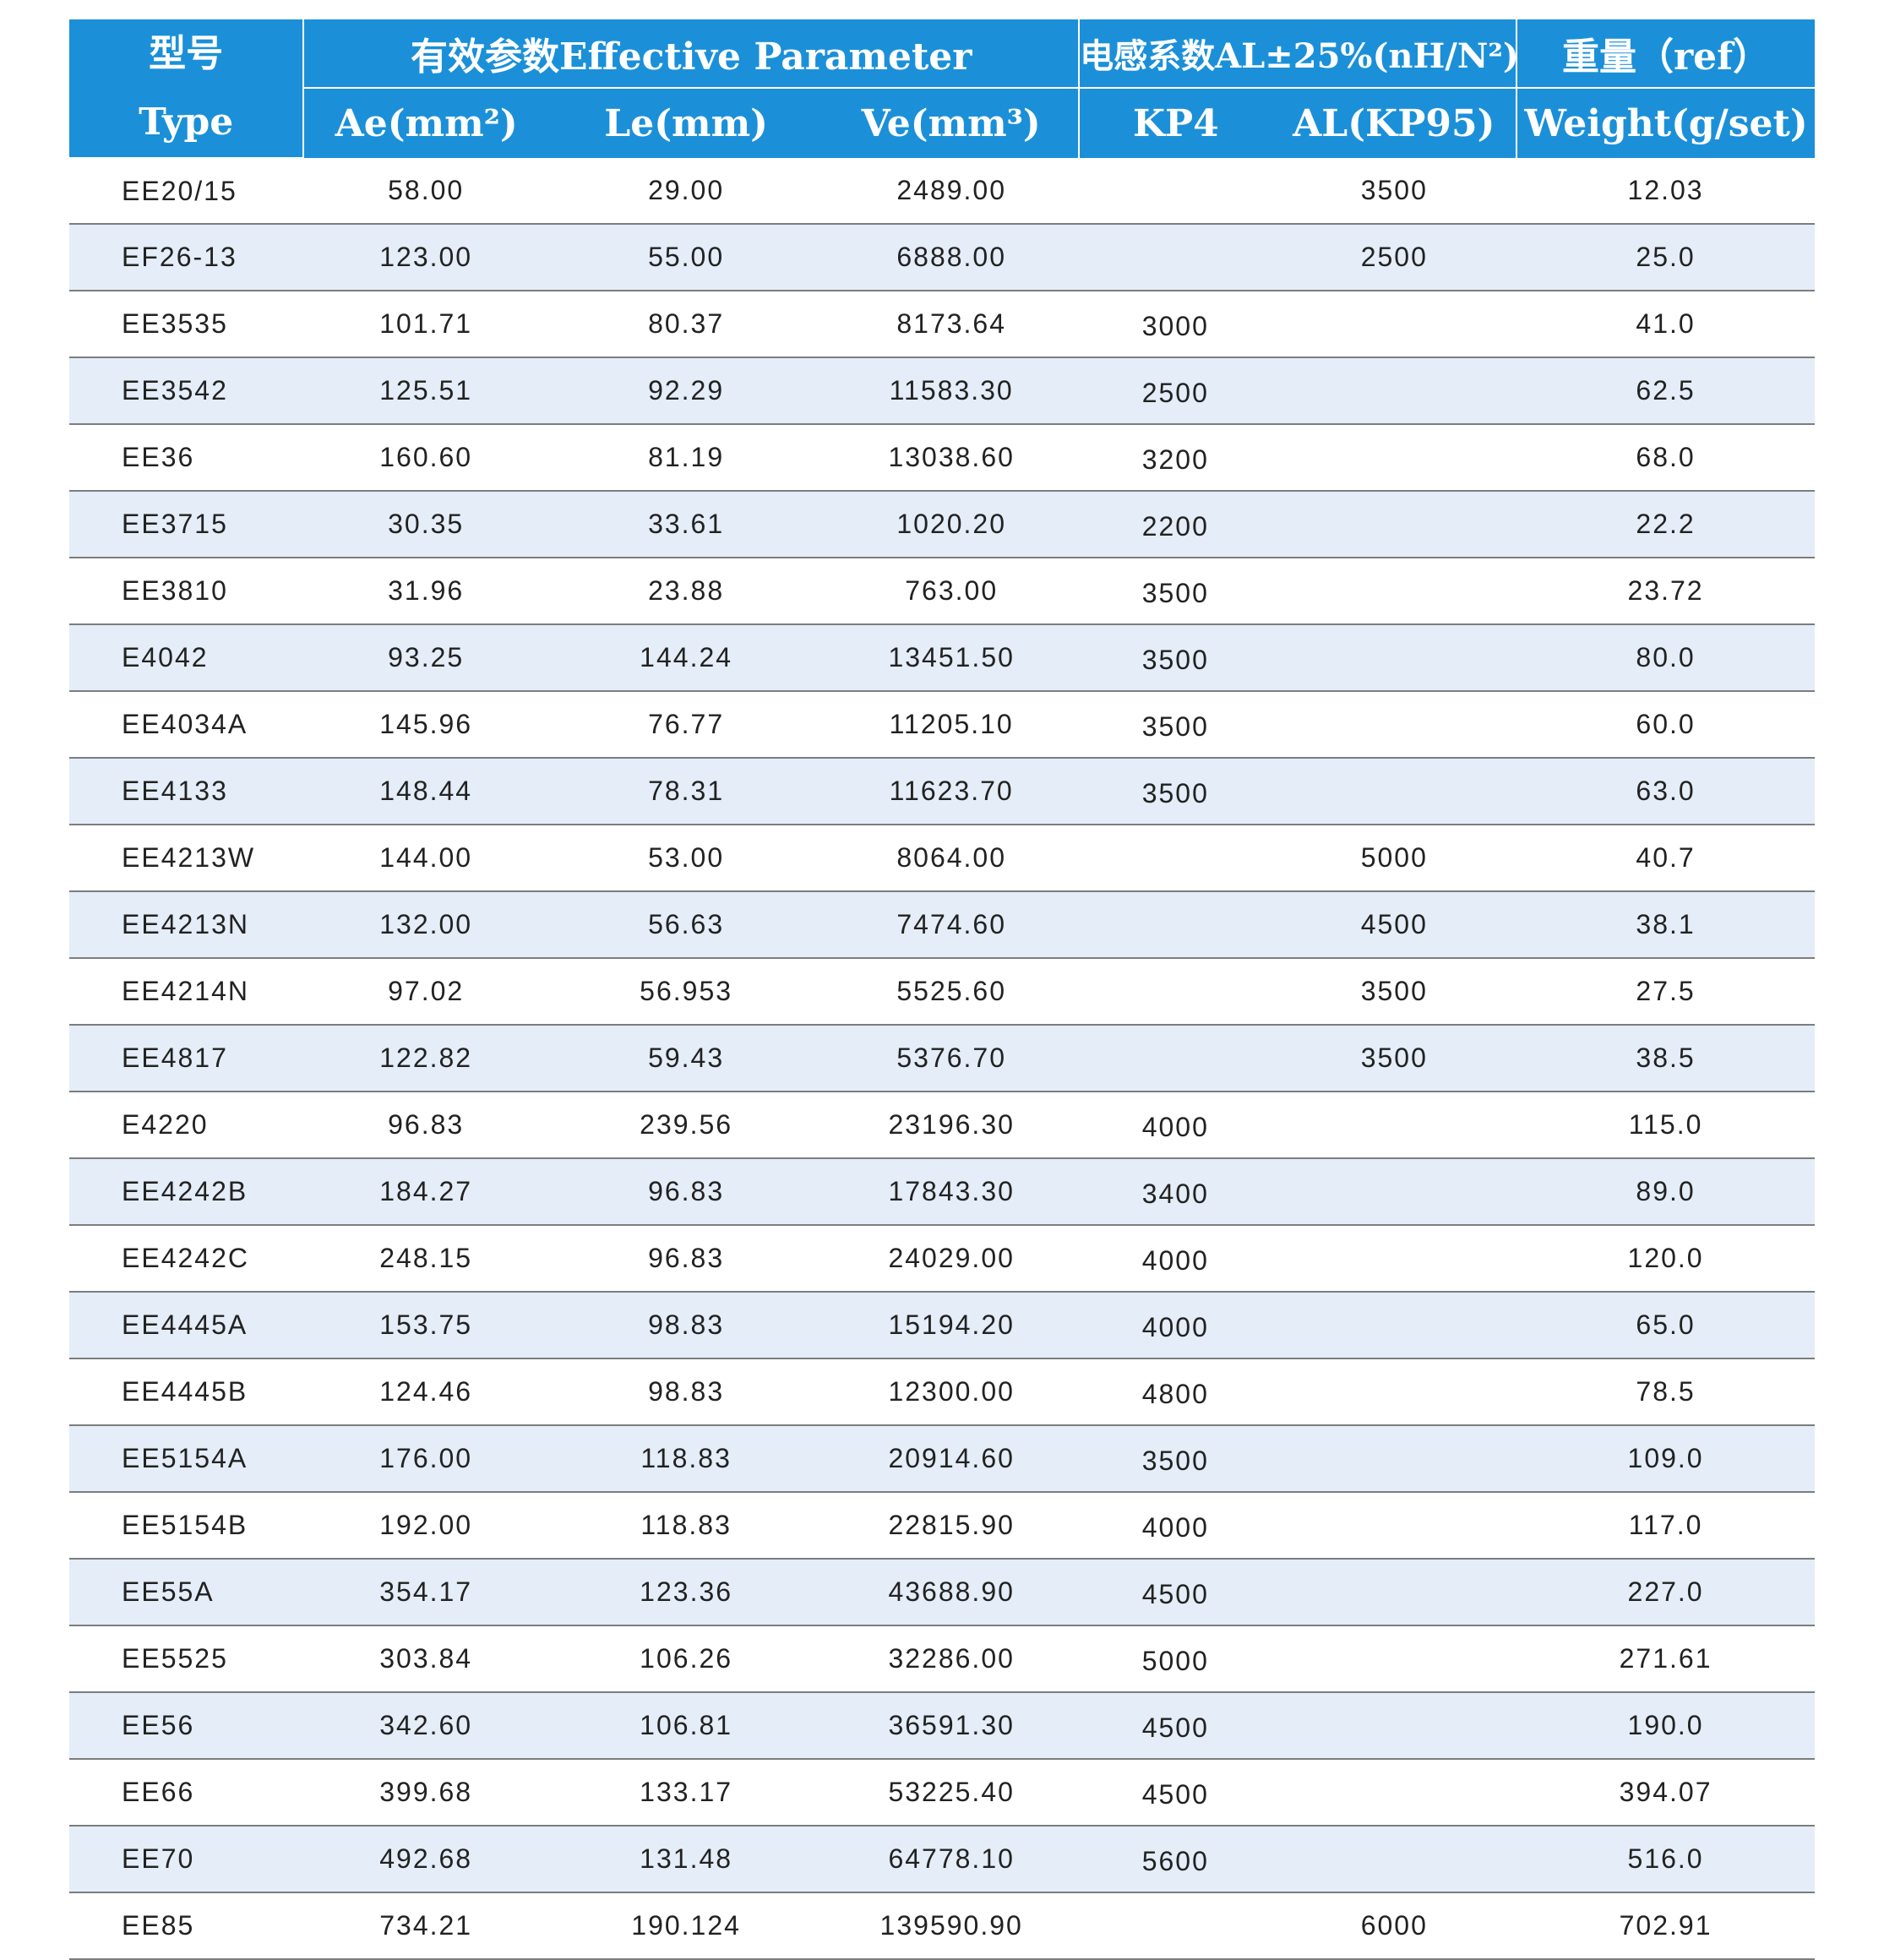 This screenshot has height=1960, width=1884. I want to click on ve-cell: 5525.60, so click(952, 992).